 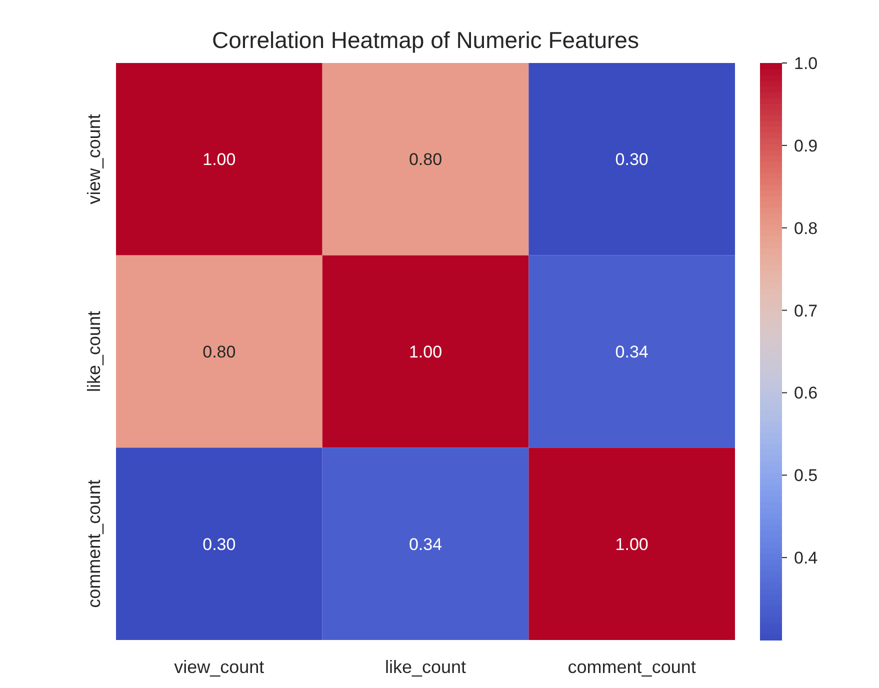 What do you see at coordinates (425, 40) in the screenshot?
I see `chart-title: Correlation Heatmap of Numeric Features` at bounding box center [425, 40].